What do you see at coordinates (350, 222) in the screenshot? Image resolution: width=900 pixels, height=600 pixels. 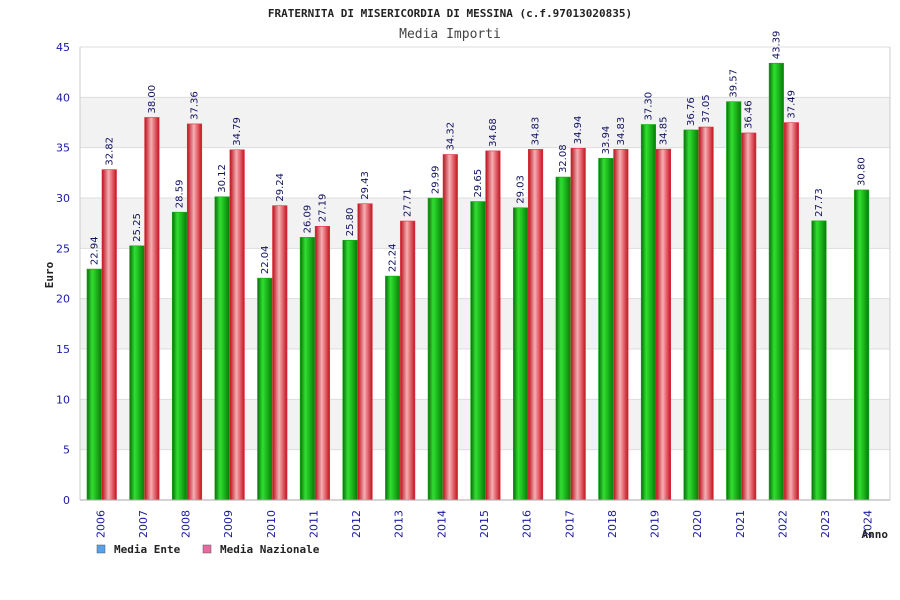 I see `value-label-ente: 25.80` at bounding box center [350, 222].